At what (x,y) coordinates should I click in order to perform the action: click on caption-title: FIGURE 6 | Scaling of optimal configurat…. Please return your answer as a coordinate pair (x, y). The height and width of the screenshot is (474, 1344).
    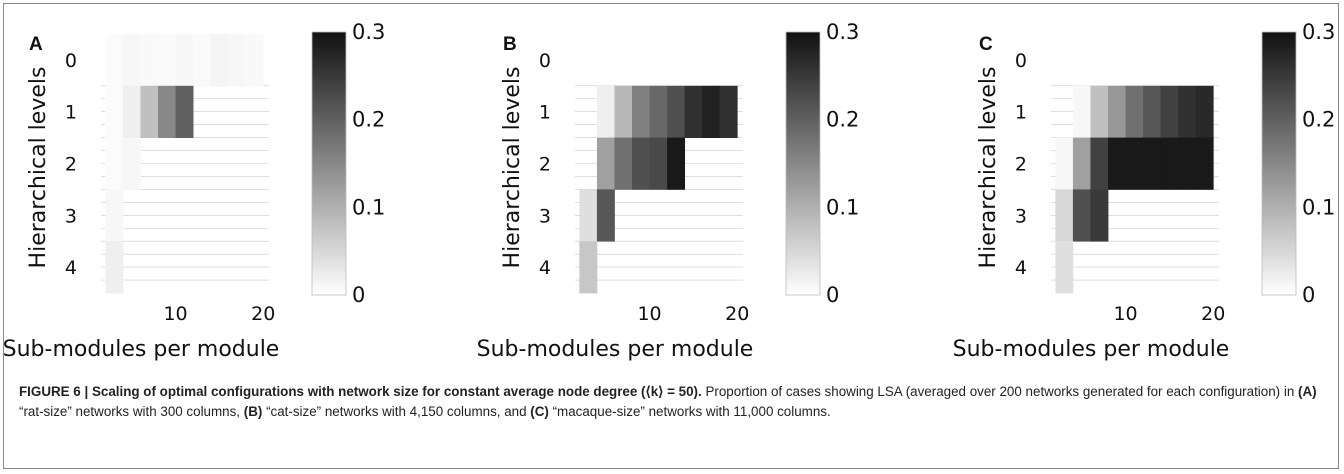
    Looking at the image, I should click on (360, 391).